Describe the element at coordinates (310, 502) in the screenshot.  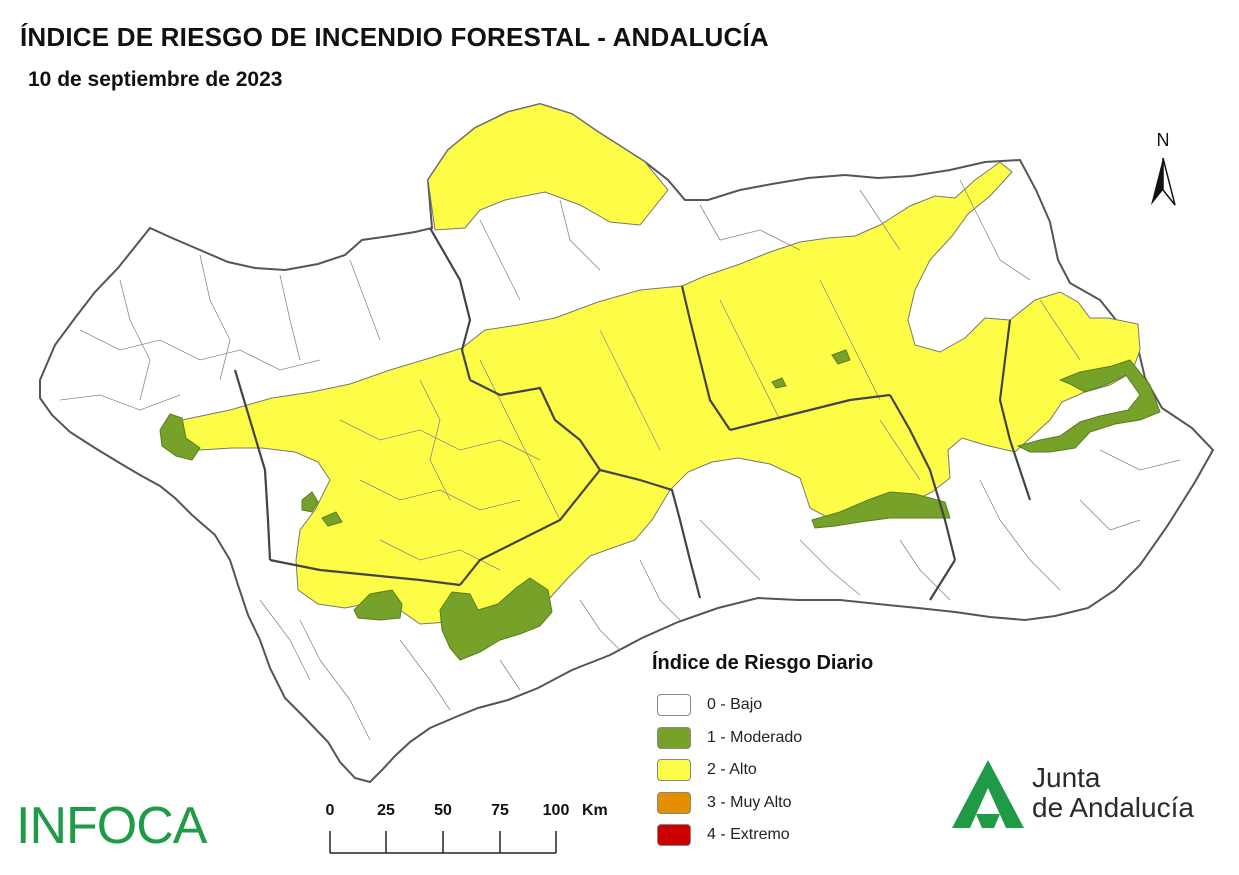
I see `zone-moderado-sevilla` at that location.